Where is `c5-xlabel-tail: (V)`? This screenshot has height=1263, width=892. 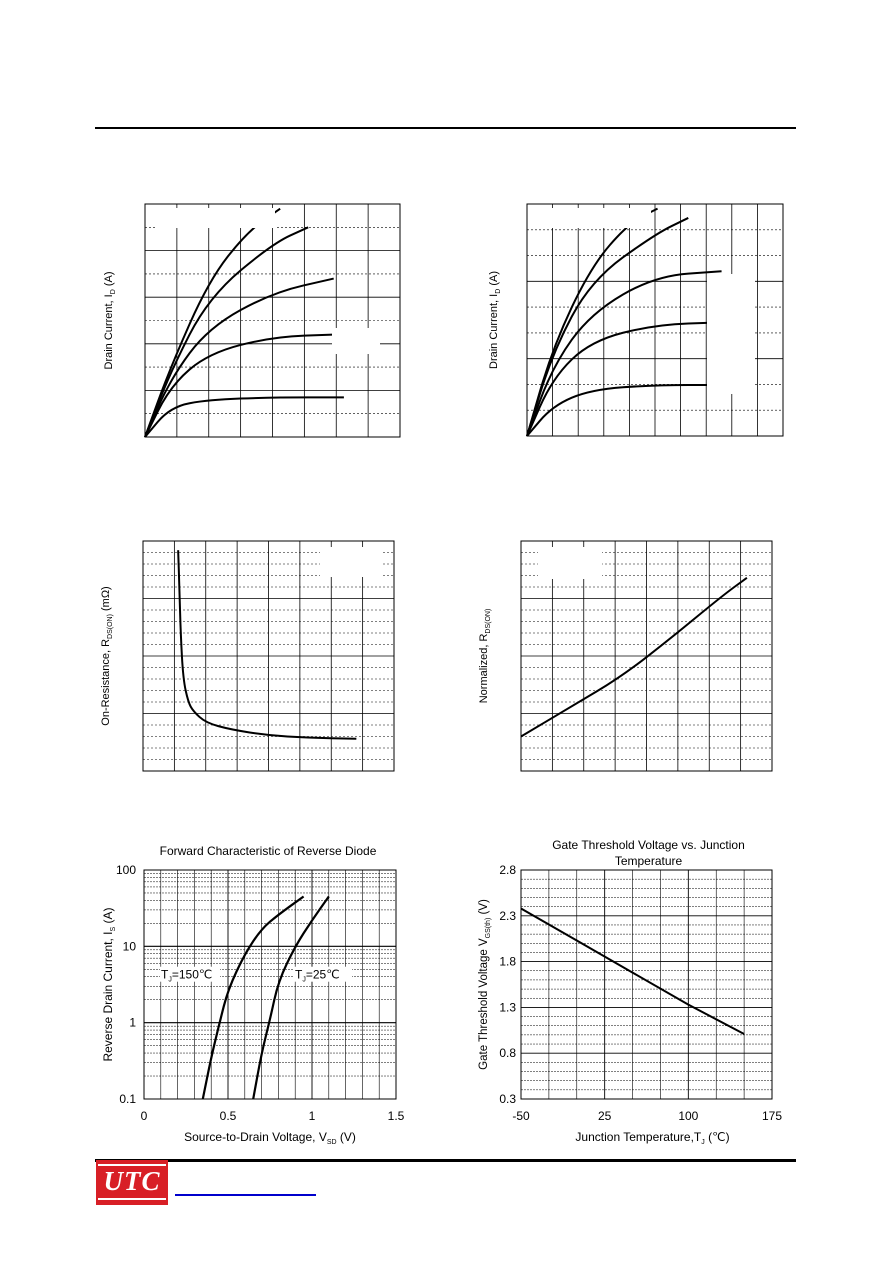
c5-xlabel-tail: (V) is located at coordinates (346, 1137).